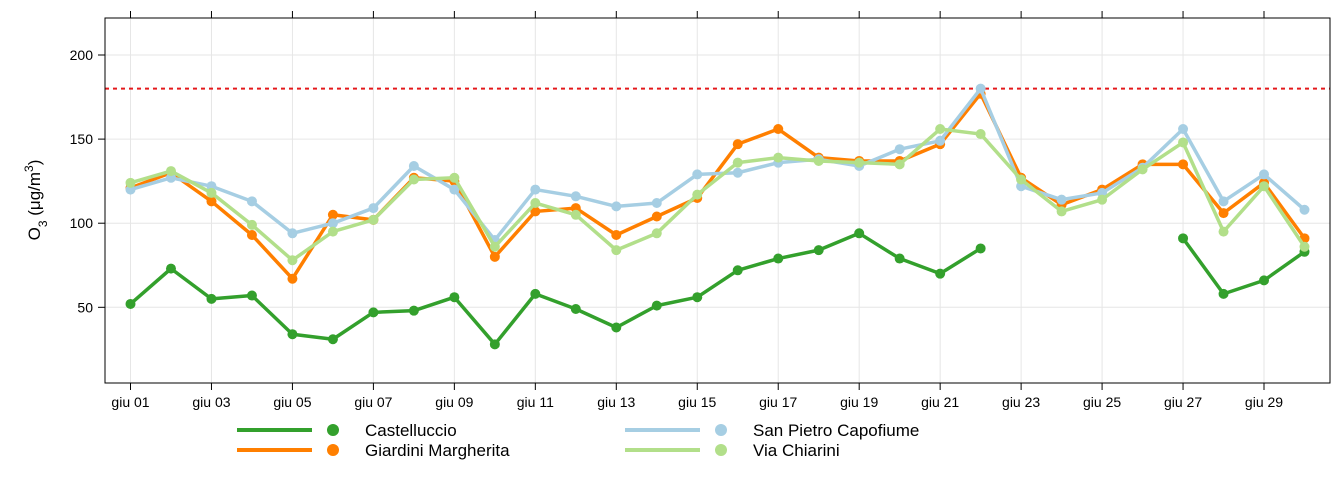 The height and width of the screenshot is (495, 1341). What do you see at coordinates (82, 139) in the screenshot?
I see `y-tick-label: 150` at bounding box center [82, 139].